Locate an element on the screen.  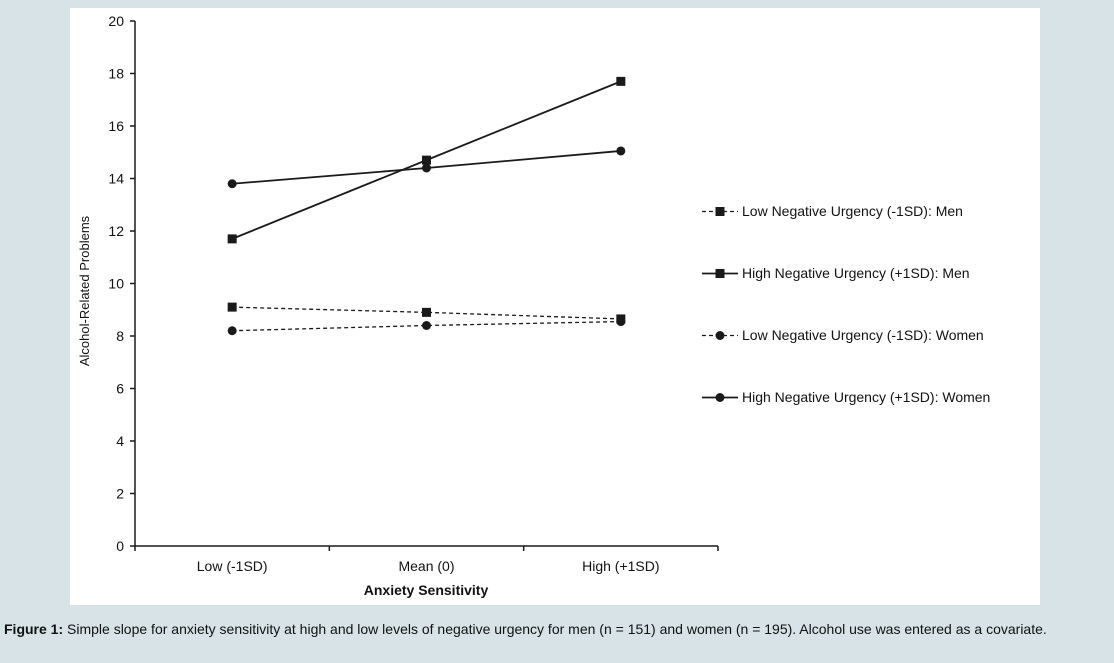
y-tick-label: 16 is located at coordinates (116, 126).